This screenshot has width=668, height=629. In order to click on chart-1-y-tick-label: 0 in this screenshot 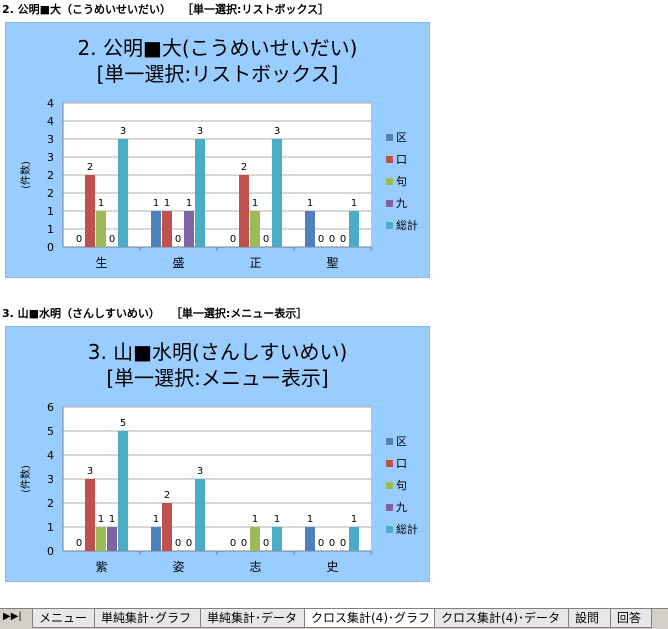, I will do `click(50, 247)`.